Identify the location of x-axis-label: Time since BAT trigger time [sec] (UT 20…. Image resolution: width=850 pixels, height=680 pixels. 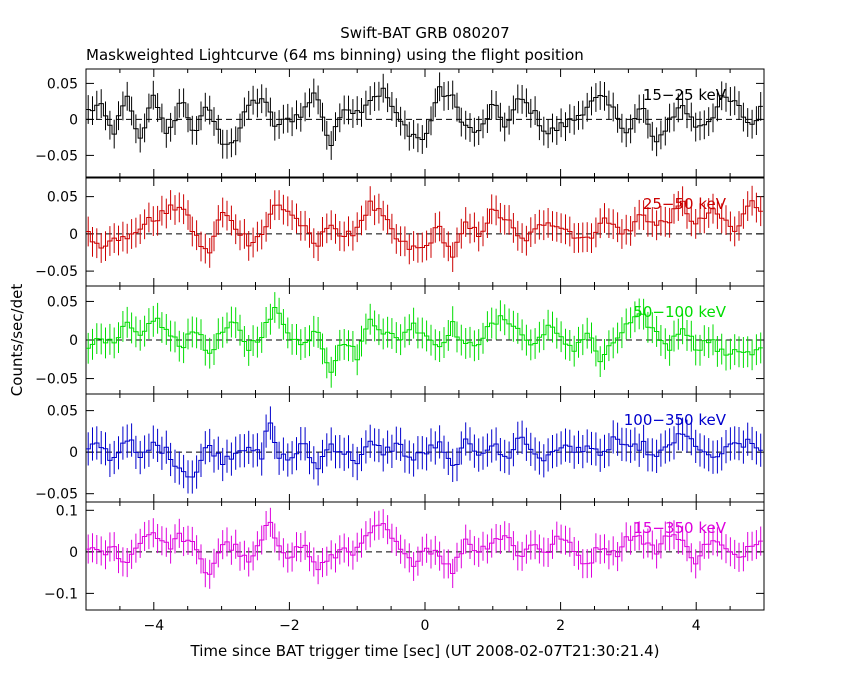
(425, 651).